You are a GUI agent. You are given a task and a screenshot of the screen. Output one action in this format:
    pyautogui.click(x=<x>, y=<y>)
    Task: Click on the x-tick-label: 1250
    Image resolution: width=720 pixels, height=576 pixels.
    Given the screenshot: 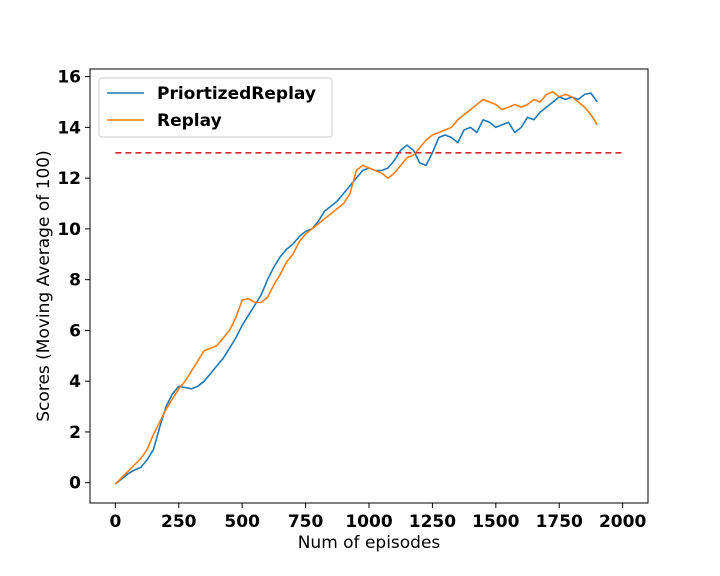 What is the action you would take?
    pyautogui.click(x=432, y=522)
    